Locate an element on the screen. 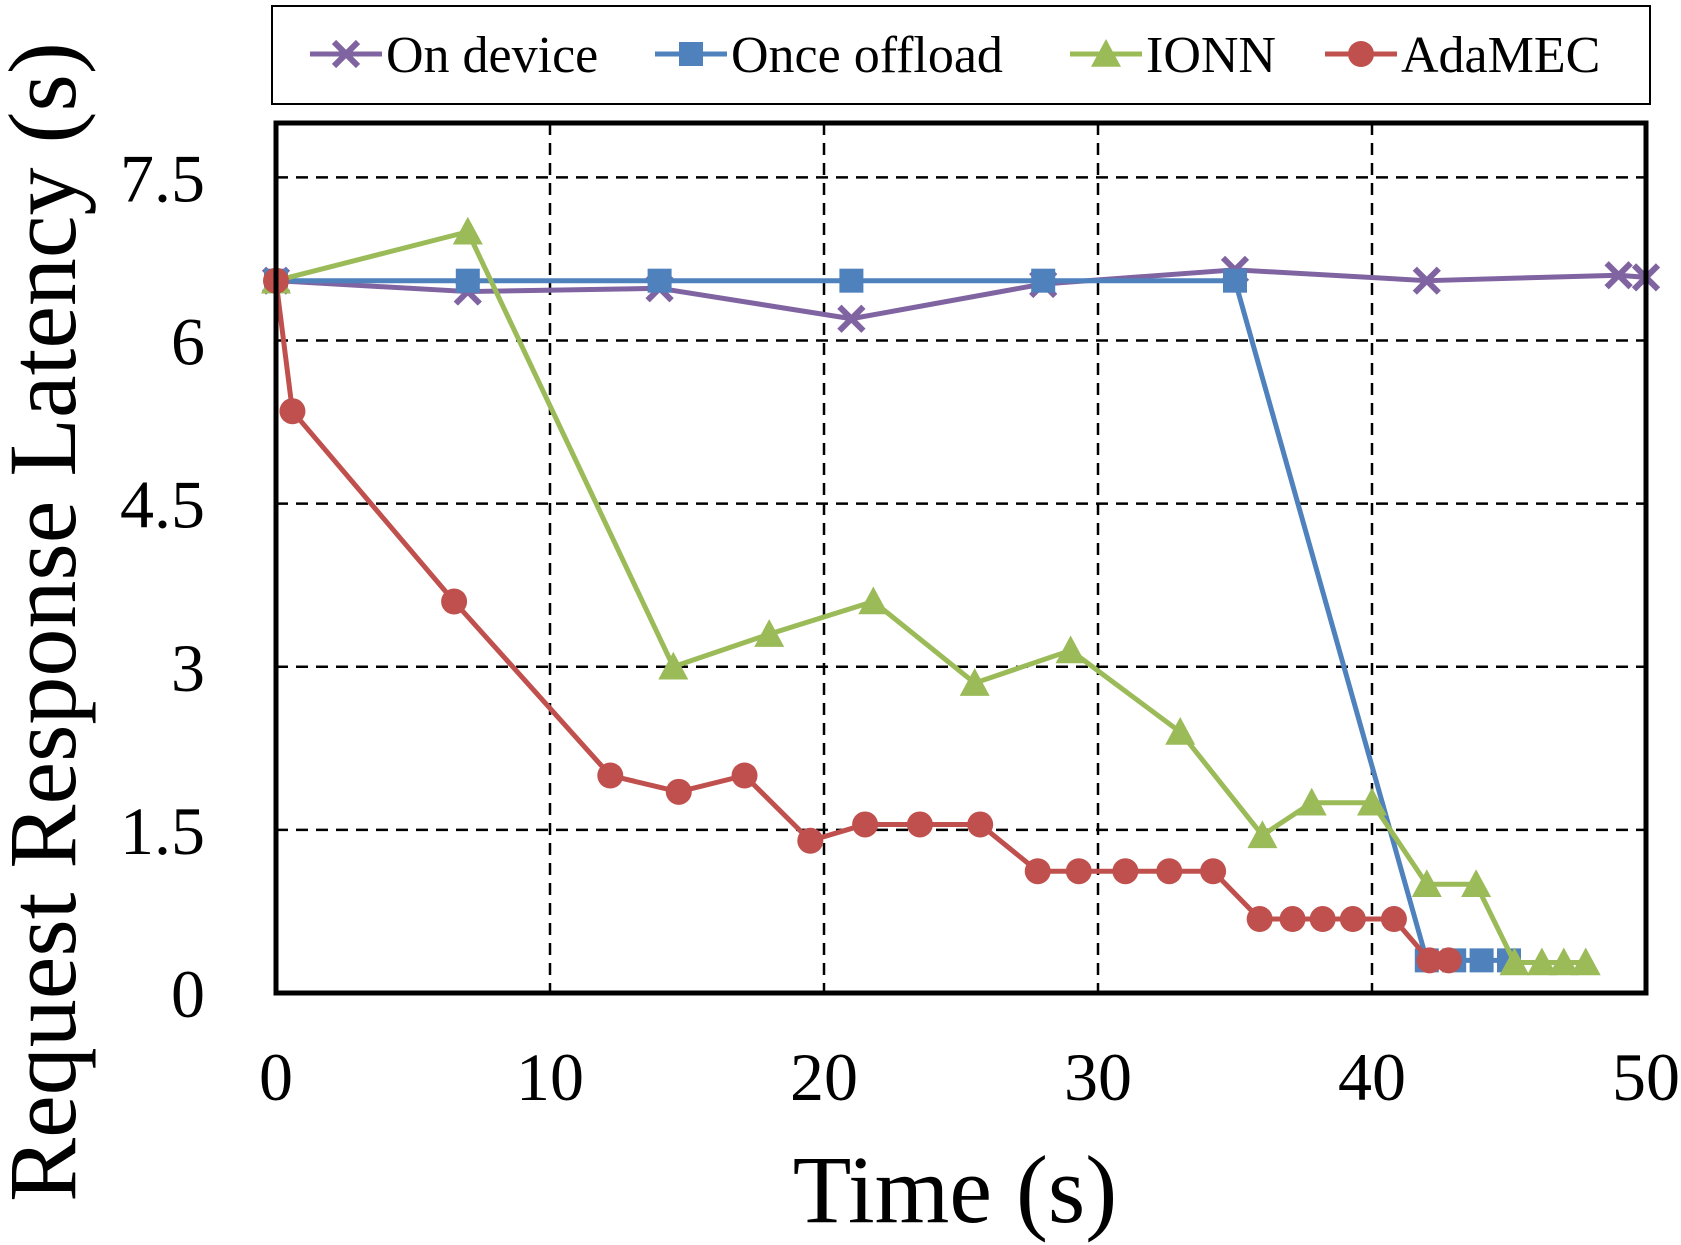 The height and width of the screenshot is (1245, 1681). y-tick-label: 6 is located at coordinates (188, 342).